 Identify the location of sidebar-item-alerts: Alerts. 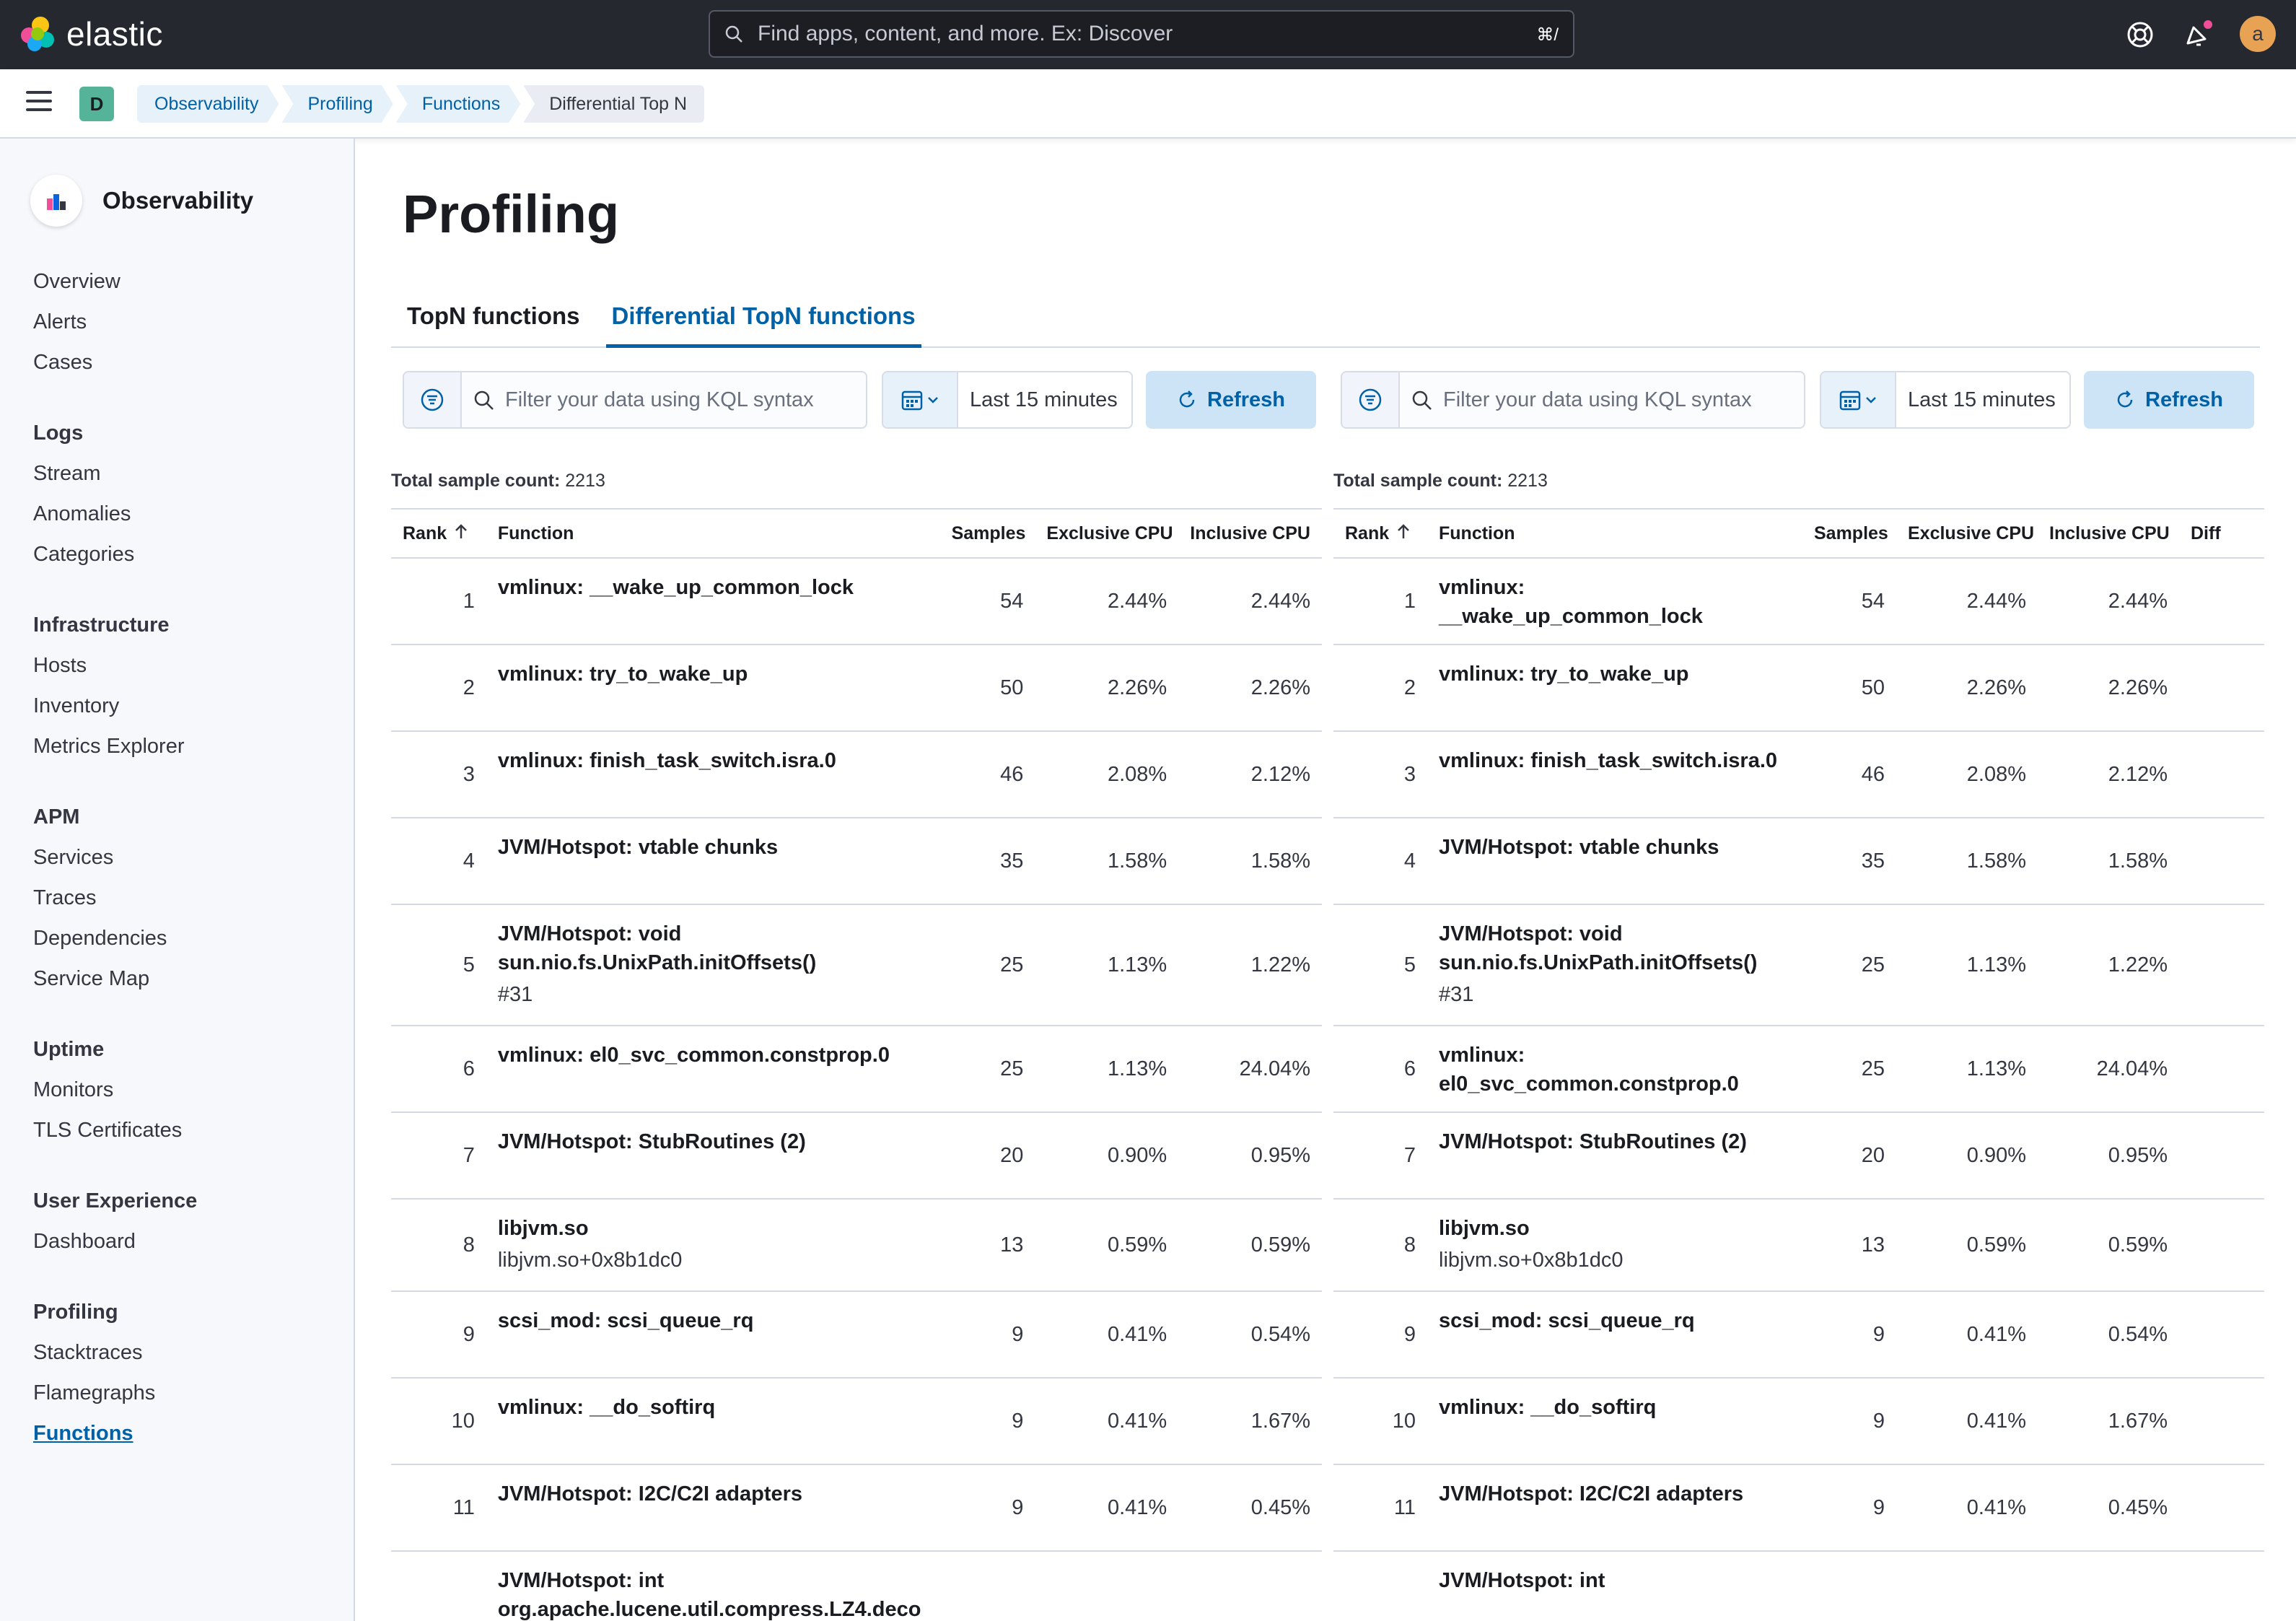
(60, 321).